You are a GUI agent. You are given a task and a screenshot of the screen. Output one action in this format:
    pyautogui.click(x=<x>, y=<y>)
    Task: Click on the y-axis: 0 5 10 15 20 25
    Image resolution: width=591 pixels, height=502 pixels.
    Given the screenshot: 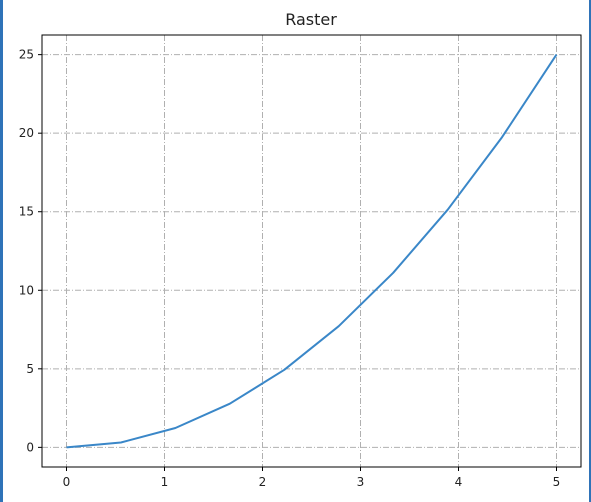 What is the action you would take?
    pyautogui.click(x=30, y=251)
    